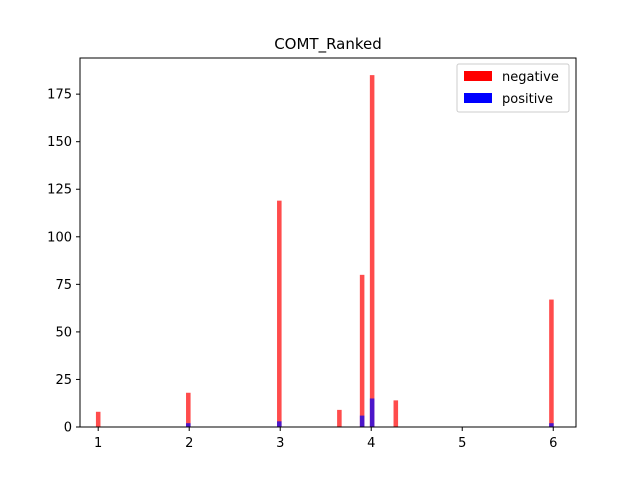 This screenshot has width=640, height=480. I want to click on y-tick-label-5: 125, so click(59, 190).